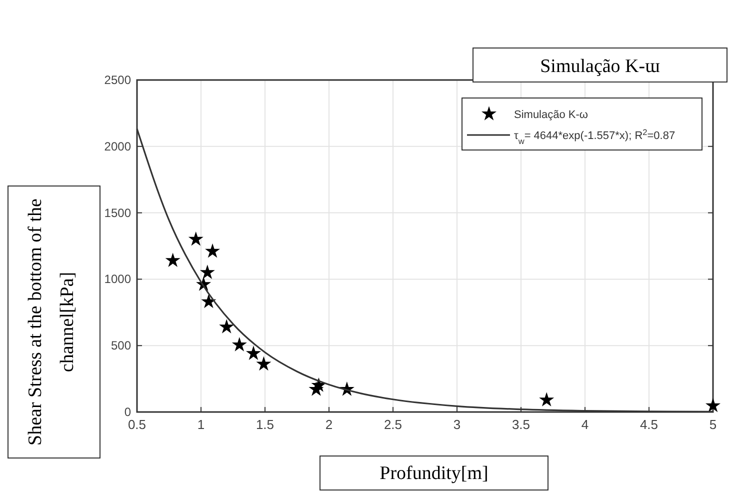 Image resolution: width=736 pixels, height=494 pixels. I want to click on legend-label: τ$_{w}$= 4644*exp(-1.557*x); R$^{2}$=0.87, so click(595, 137).